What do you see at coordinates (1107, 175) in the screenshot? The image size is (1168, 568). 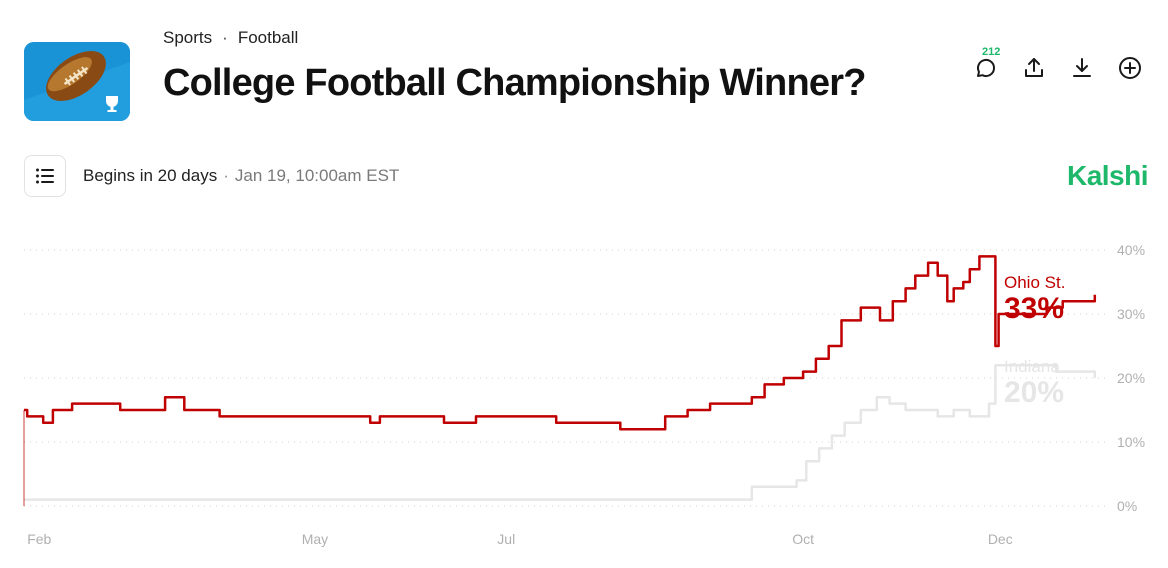 I see `brand-logo: Kalshi` at bounding box center [1107, 175].